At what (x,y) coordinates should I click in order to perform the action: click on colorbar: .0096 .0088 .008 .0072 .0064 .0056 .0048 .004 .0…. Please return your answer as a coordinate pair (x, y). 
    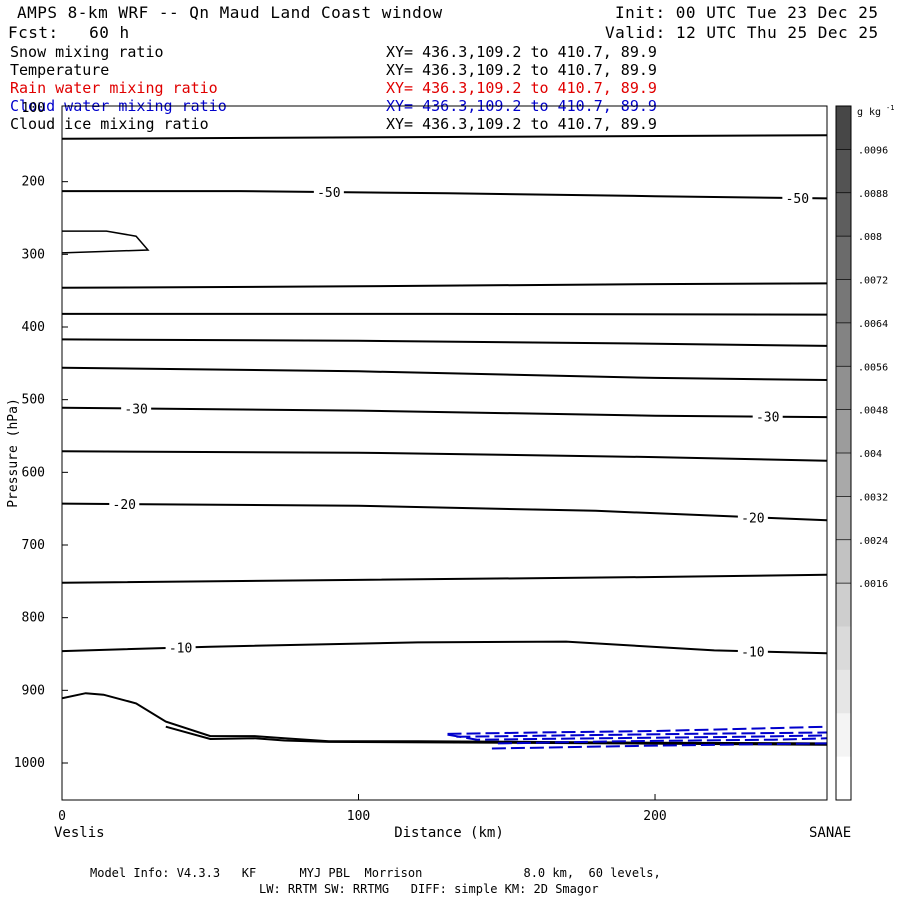
    Looking at the image, I should click on (864, 452).